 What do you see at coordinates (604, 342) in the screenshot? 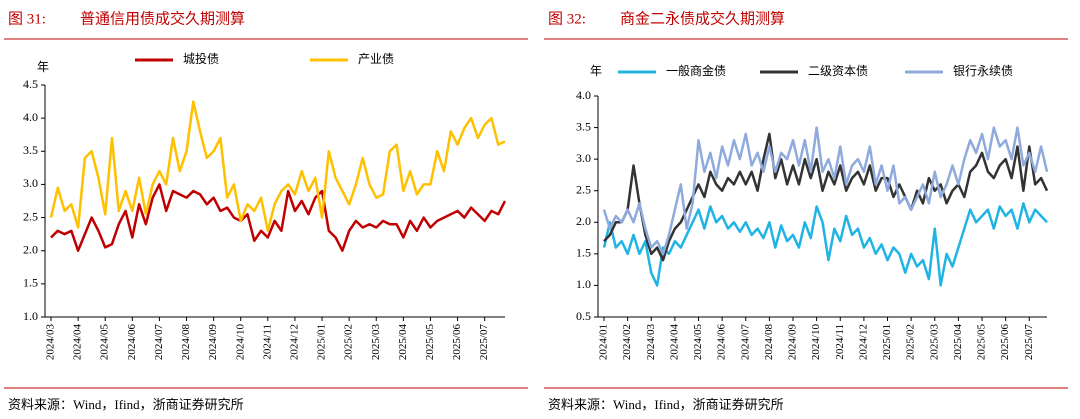
I see `x-tick-label: 2024/01` at bounding box center [604, 342].